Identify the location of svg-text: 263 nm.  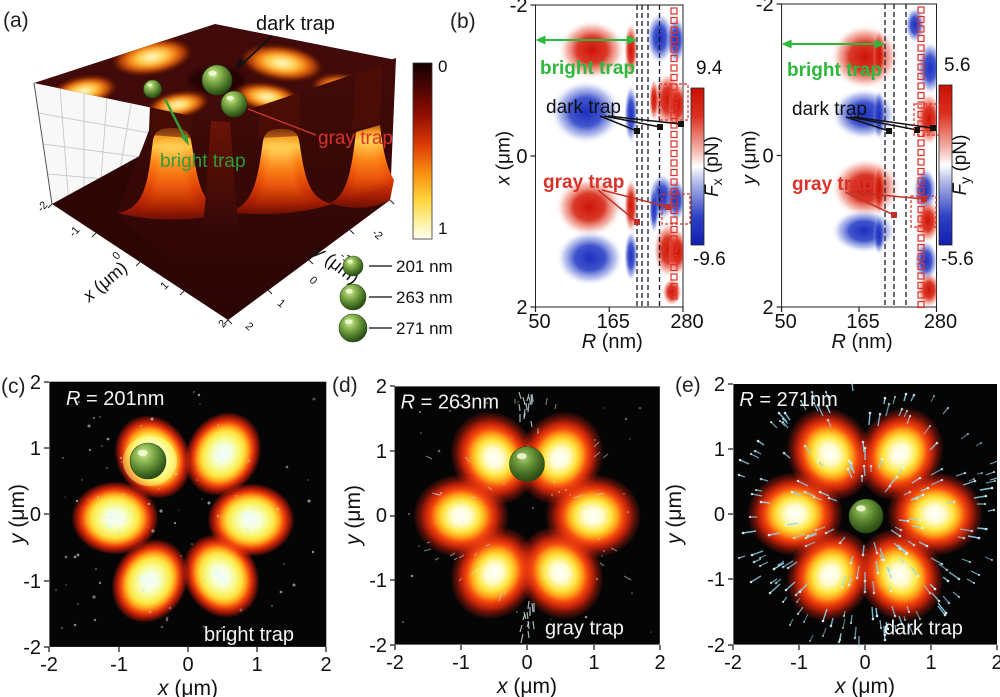
(424, 297).